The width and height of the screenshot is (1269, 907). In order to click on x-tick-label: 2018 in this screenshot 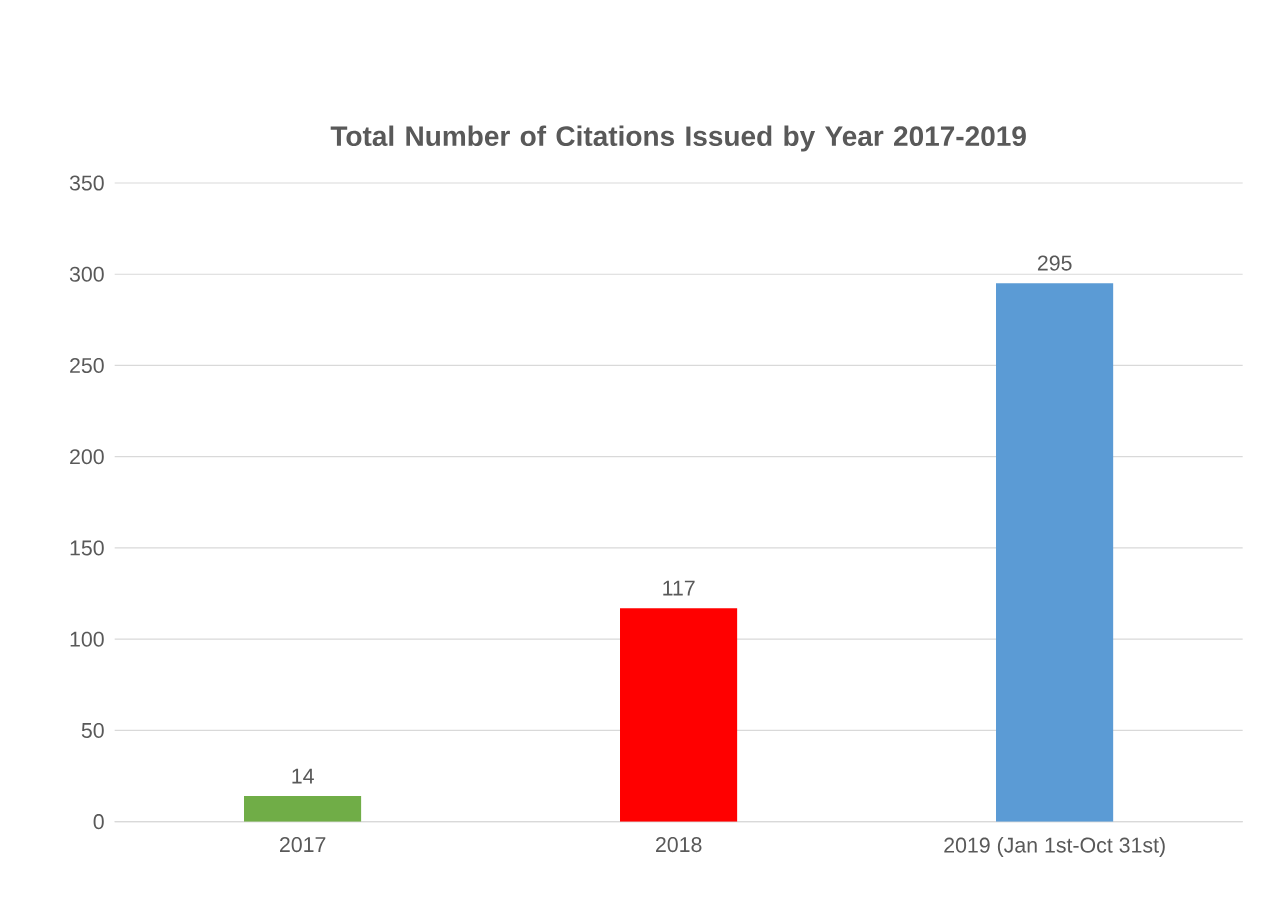, I will do `click(679, 845)`.